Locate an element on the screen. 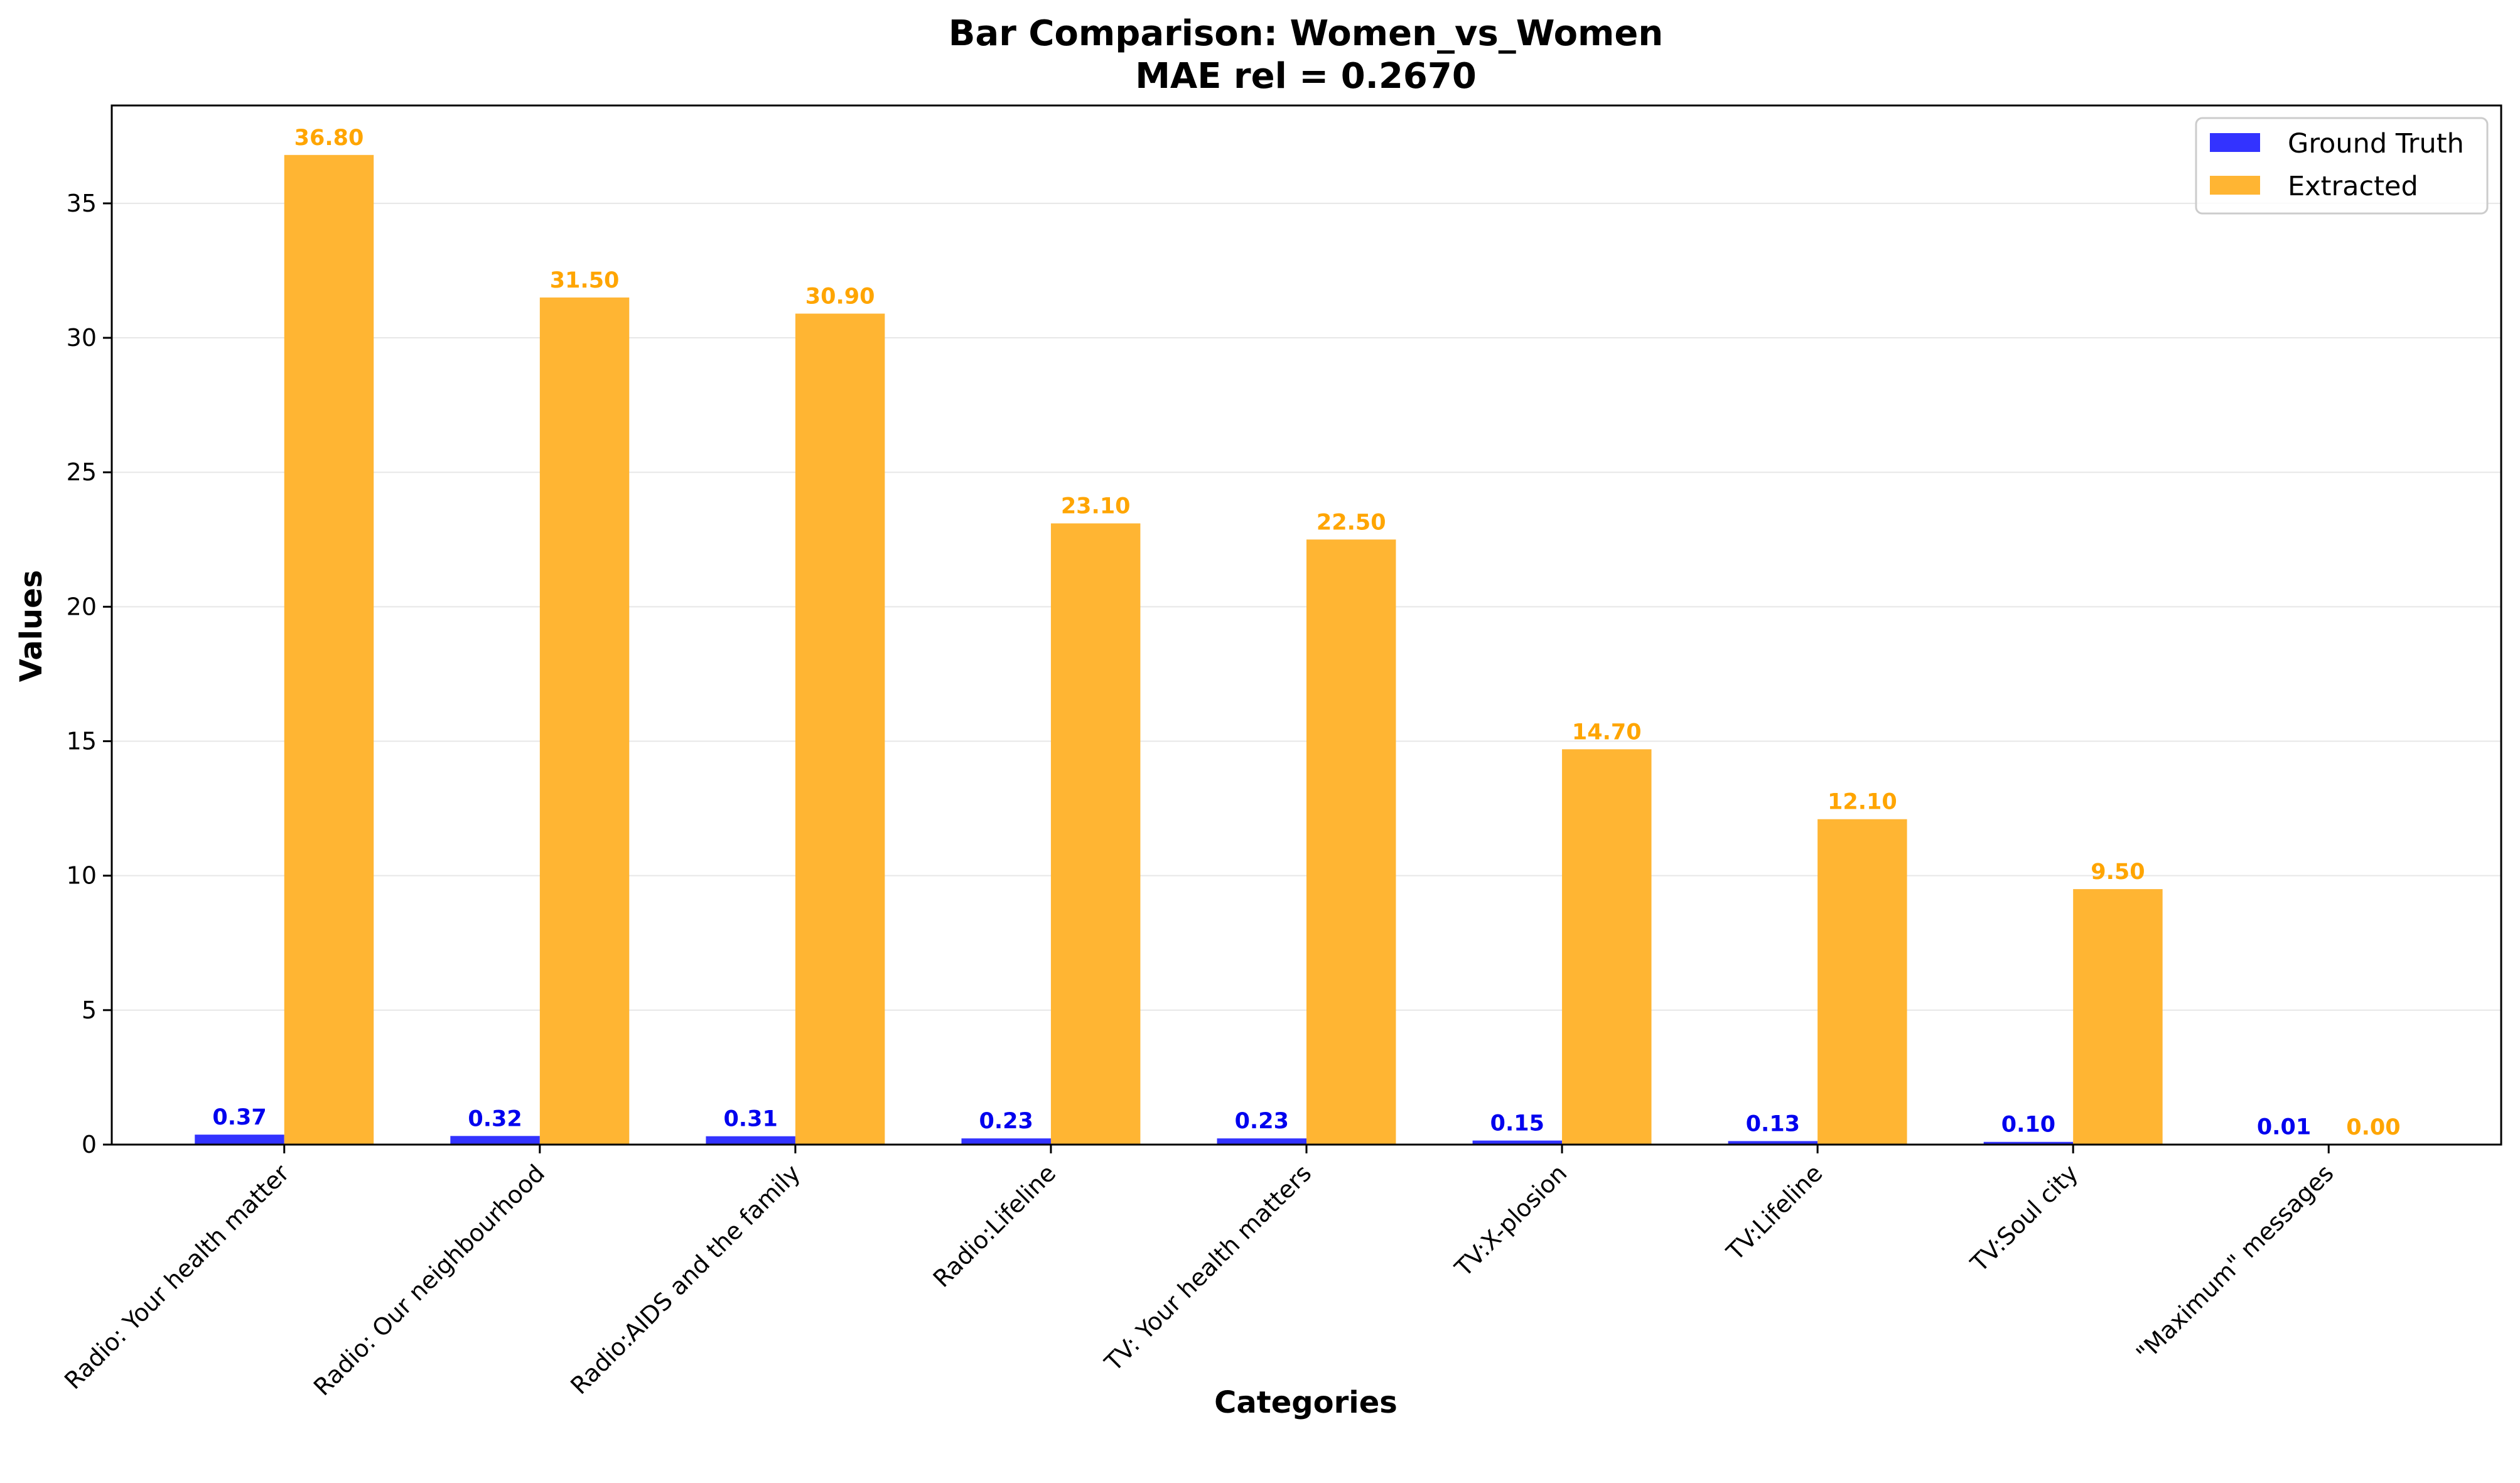  y-tick-label: 5 is located at coordinates (89, 1010).